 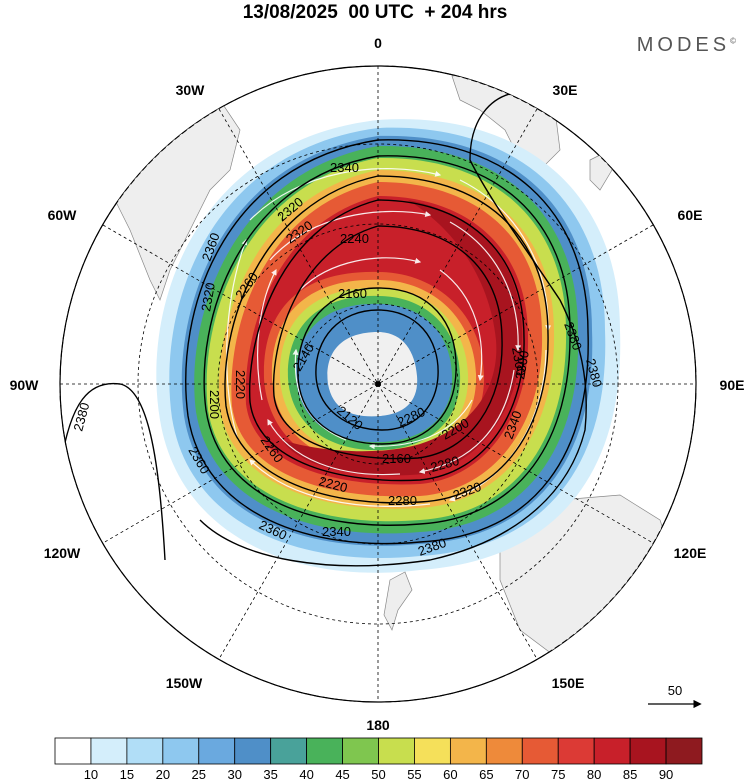 I want to click on colorbar-tick-label: 90, so click(x=666, y=774).